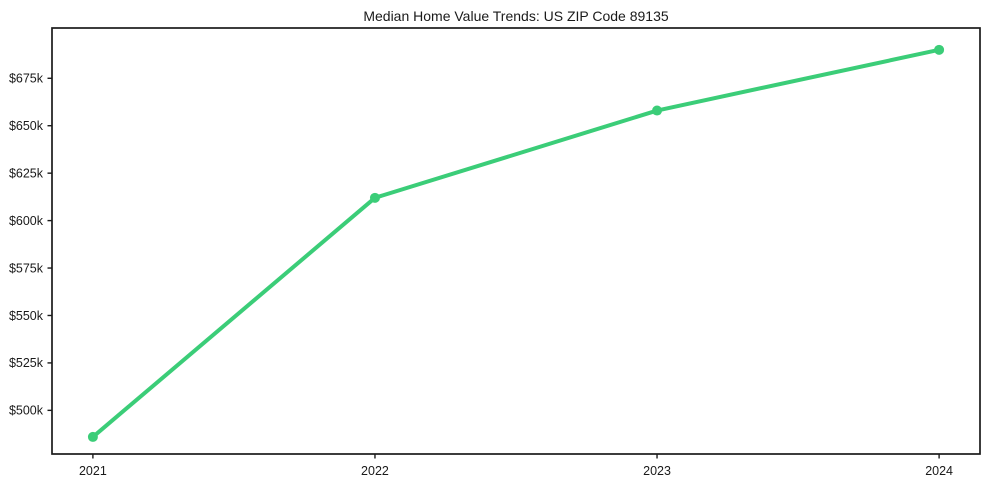 The width and height of the screenshot is (990, 490). Describe the element at coordinates (26, 411) in the screenshot. I see `y-axis-tick-label: $500k` at that location.